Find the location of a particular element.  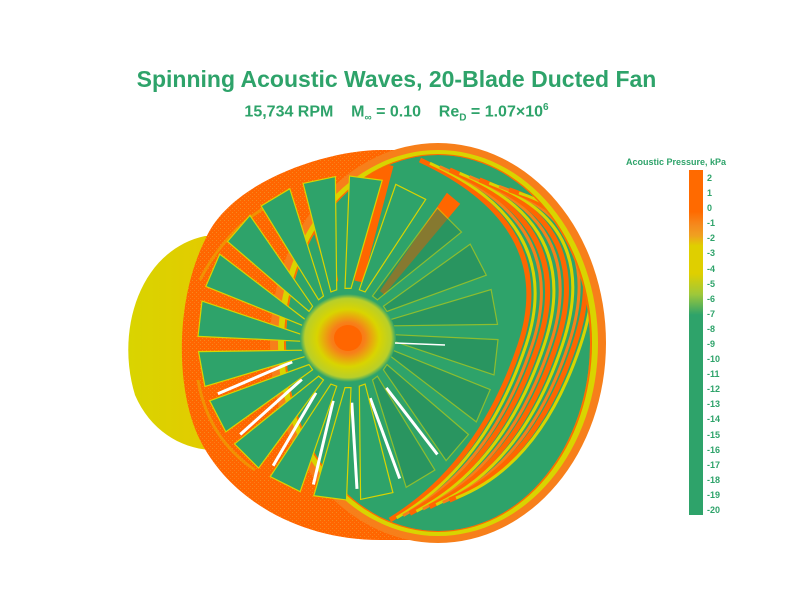

colorbar-tick-label: -20 is located at coordinates (714, 510).